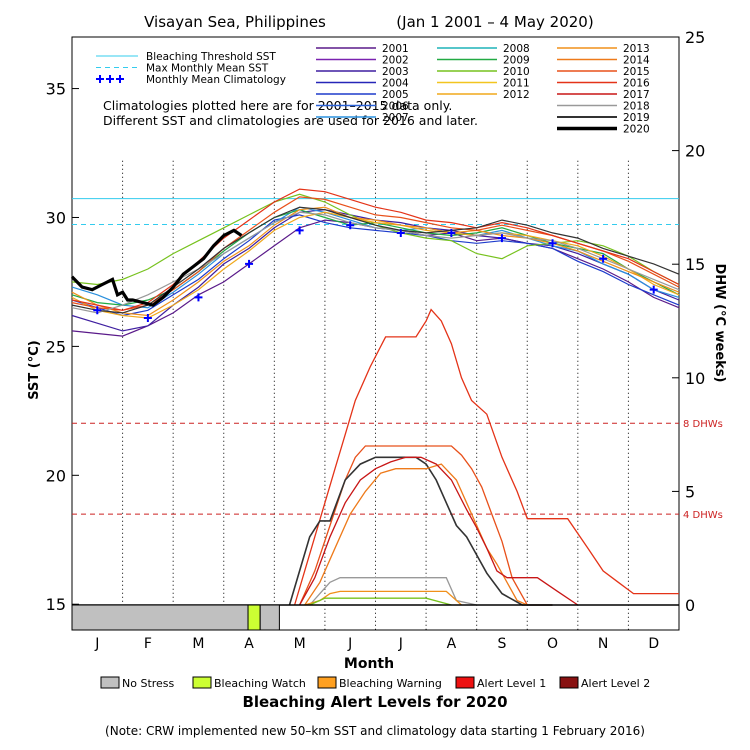 The height and width of the screenshot is (750, 750). I want to click on dhw-series-2019, so click(420, 531).